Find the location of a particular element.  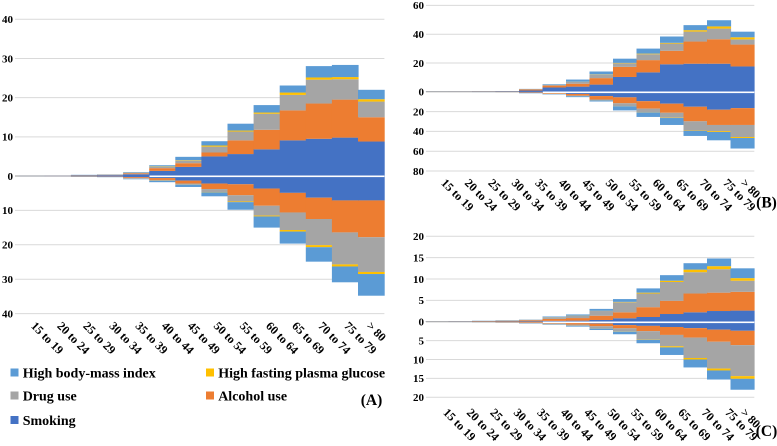

svg-text: (A) is located at coordinates (372, 400).